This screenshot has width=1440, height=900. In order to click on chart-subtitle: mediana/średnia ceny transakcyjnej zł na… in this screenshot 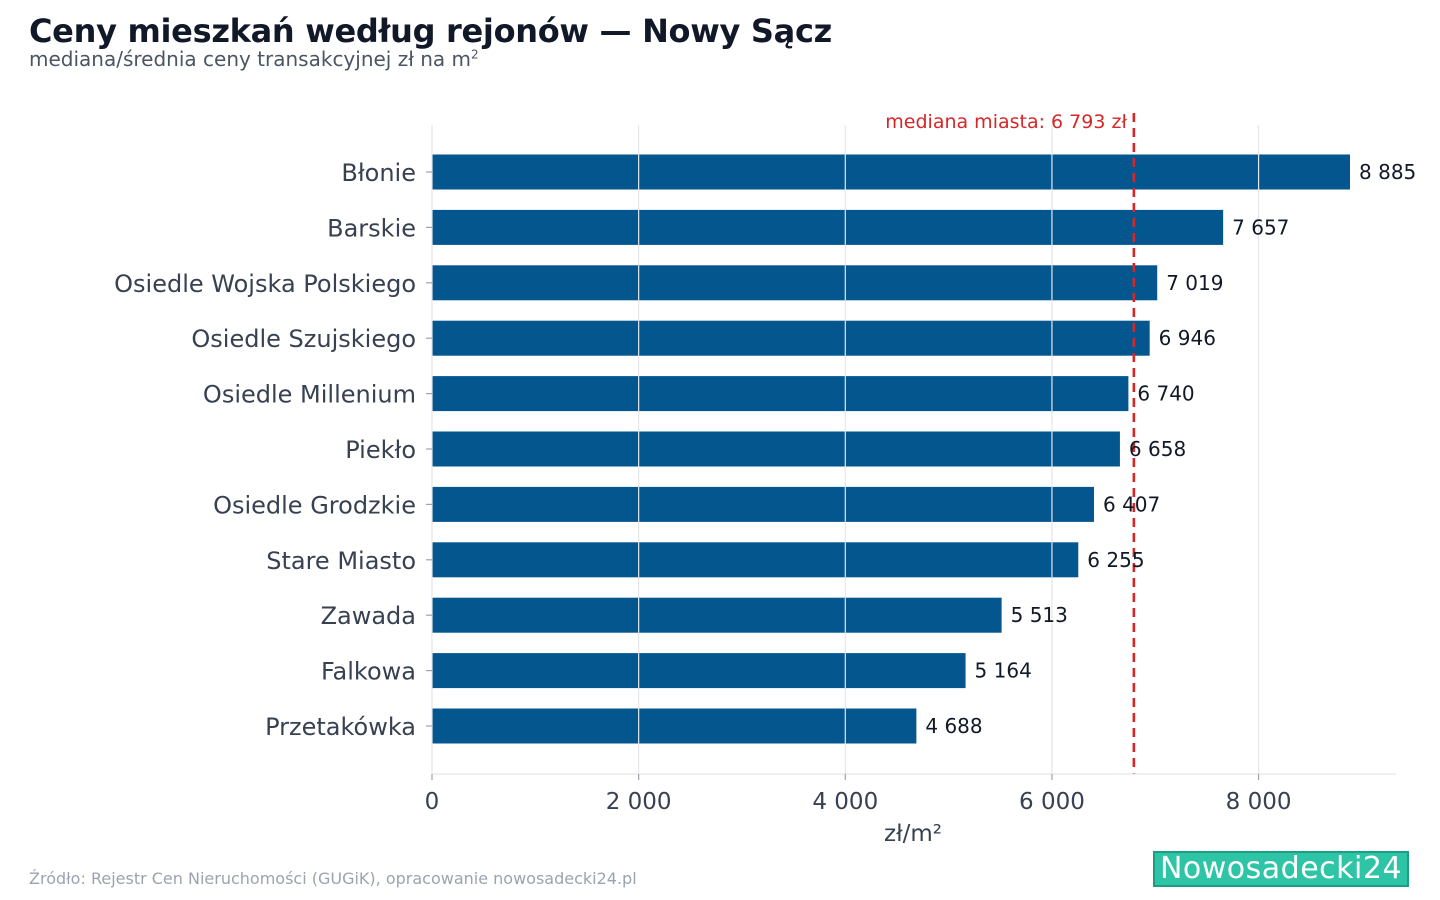, I will do `click(254, 59)`.